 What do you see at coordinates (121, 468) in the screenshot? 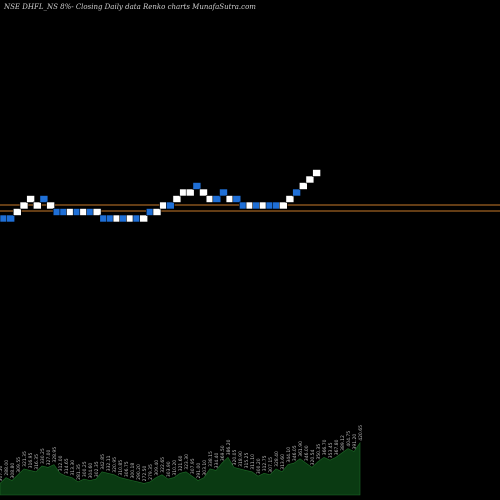
I see `volume-label: 310.85` at bounding box center [121, 468].